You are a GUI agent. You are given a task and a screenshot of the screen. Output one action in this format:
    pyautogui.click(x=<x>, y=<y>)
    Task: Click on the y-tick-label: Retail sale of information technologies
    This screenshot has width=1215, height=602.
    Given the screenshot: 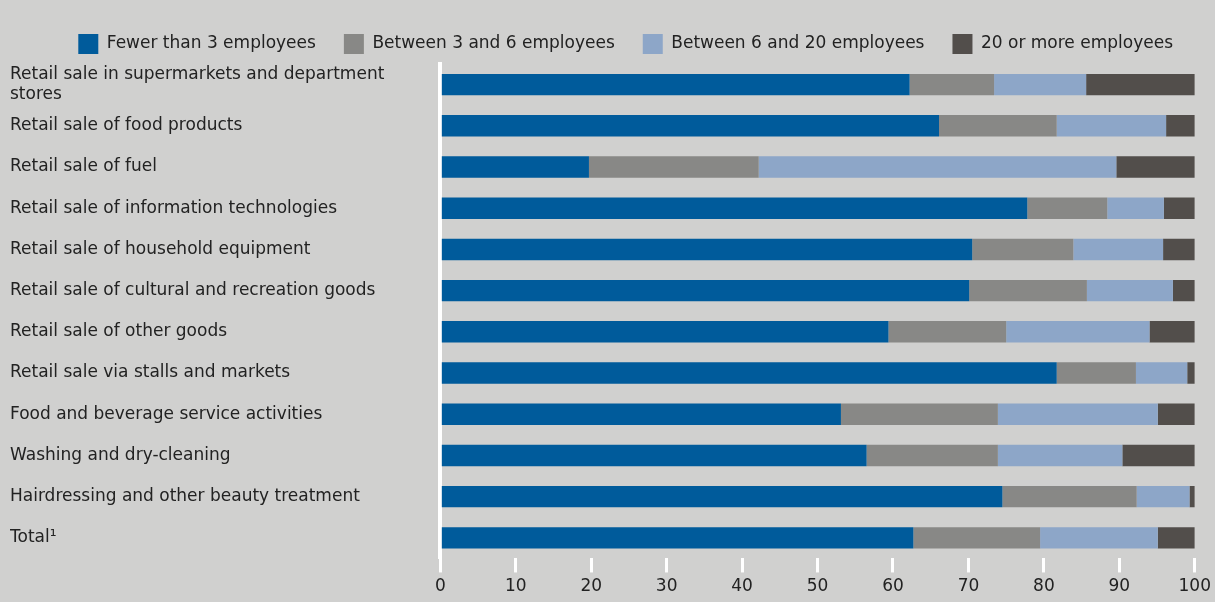 What is the action you would take?
    pyautogui.click(x=174, y=206)
    